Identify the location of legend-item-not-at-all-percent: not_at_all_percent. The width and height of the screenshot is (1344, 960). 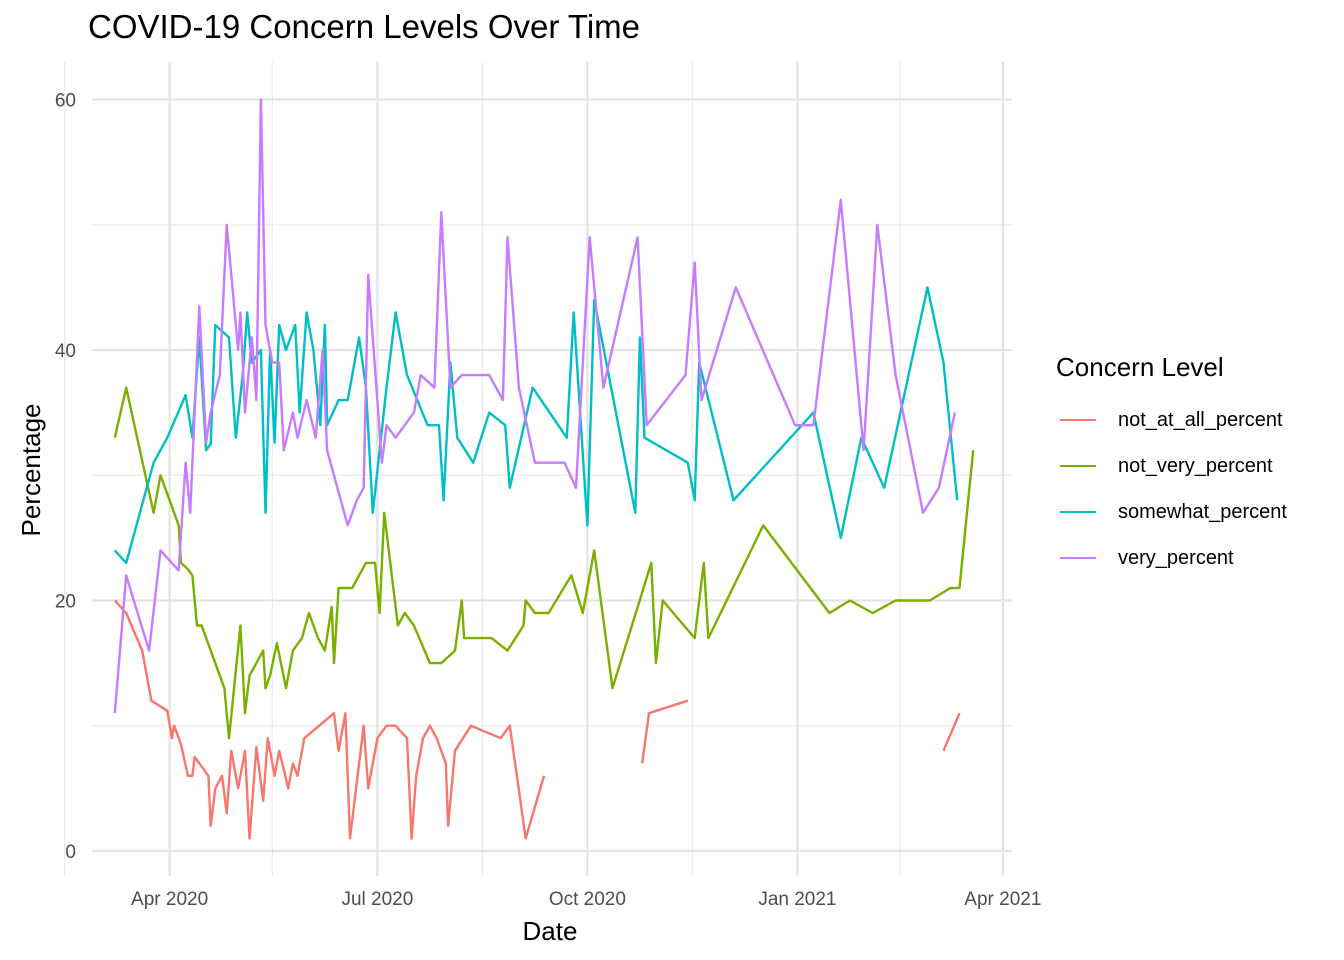
(1171, 420).